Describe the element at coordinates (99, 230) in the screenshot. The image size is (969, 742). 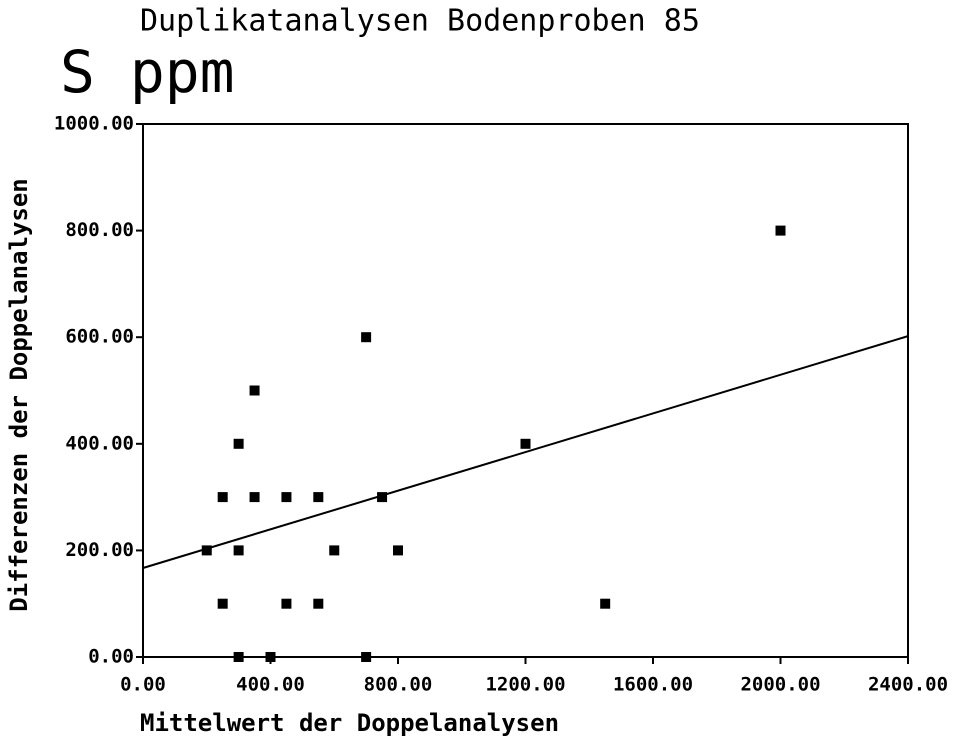
I see `y-tick-label: 800.00` at that location.